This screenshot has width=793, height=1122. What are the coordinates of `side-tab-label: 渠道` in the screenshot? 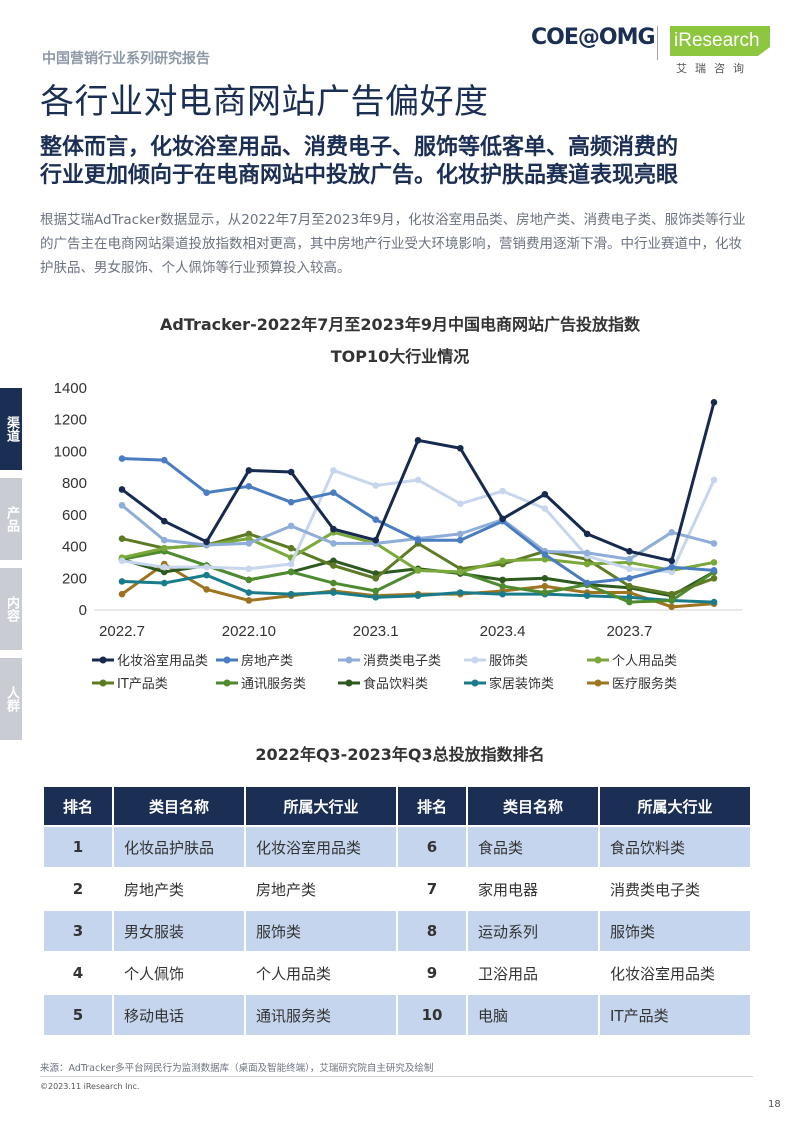 It's located at (11, 429).